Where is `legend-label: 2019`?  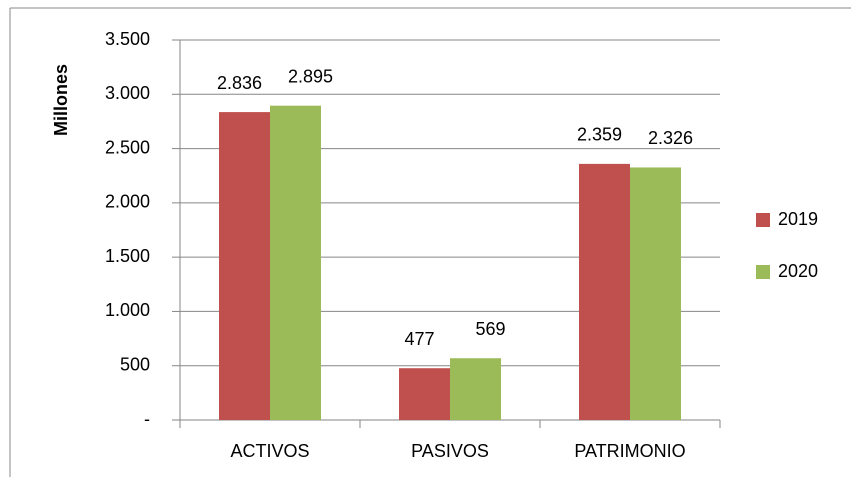 legend-label: 2019 is located at coordinates (798, 219).